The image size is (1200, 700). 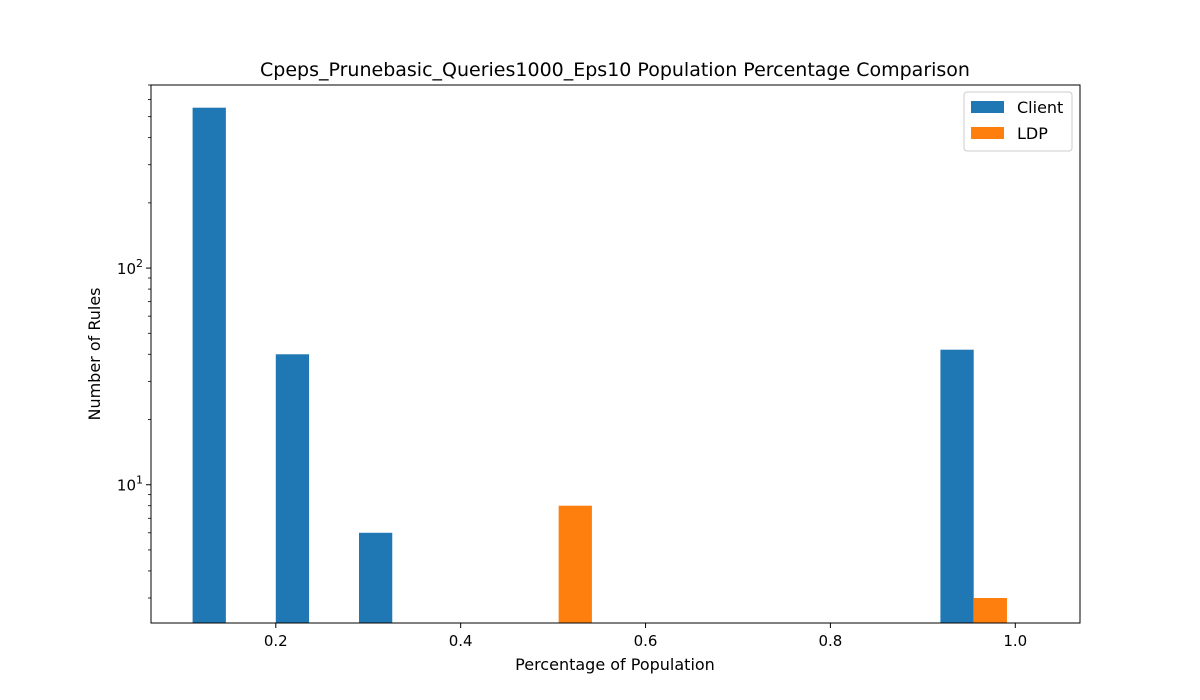 What do you see at coordinates (1015, 641) in the screenshot?
I see `x-tick-label: 1.0` at bounding box center [1015, 641].